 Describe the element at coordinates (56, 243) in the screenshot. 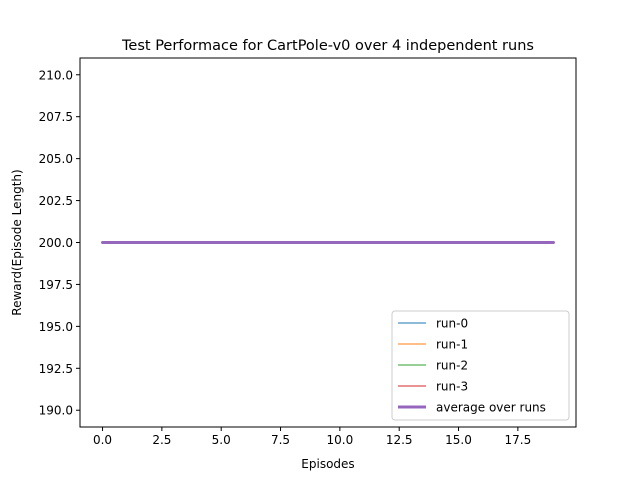

I see `y-tick-label: 200.0` at that location.